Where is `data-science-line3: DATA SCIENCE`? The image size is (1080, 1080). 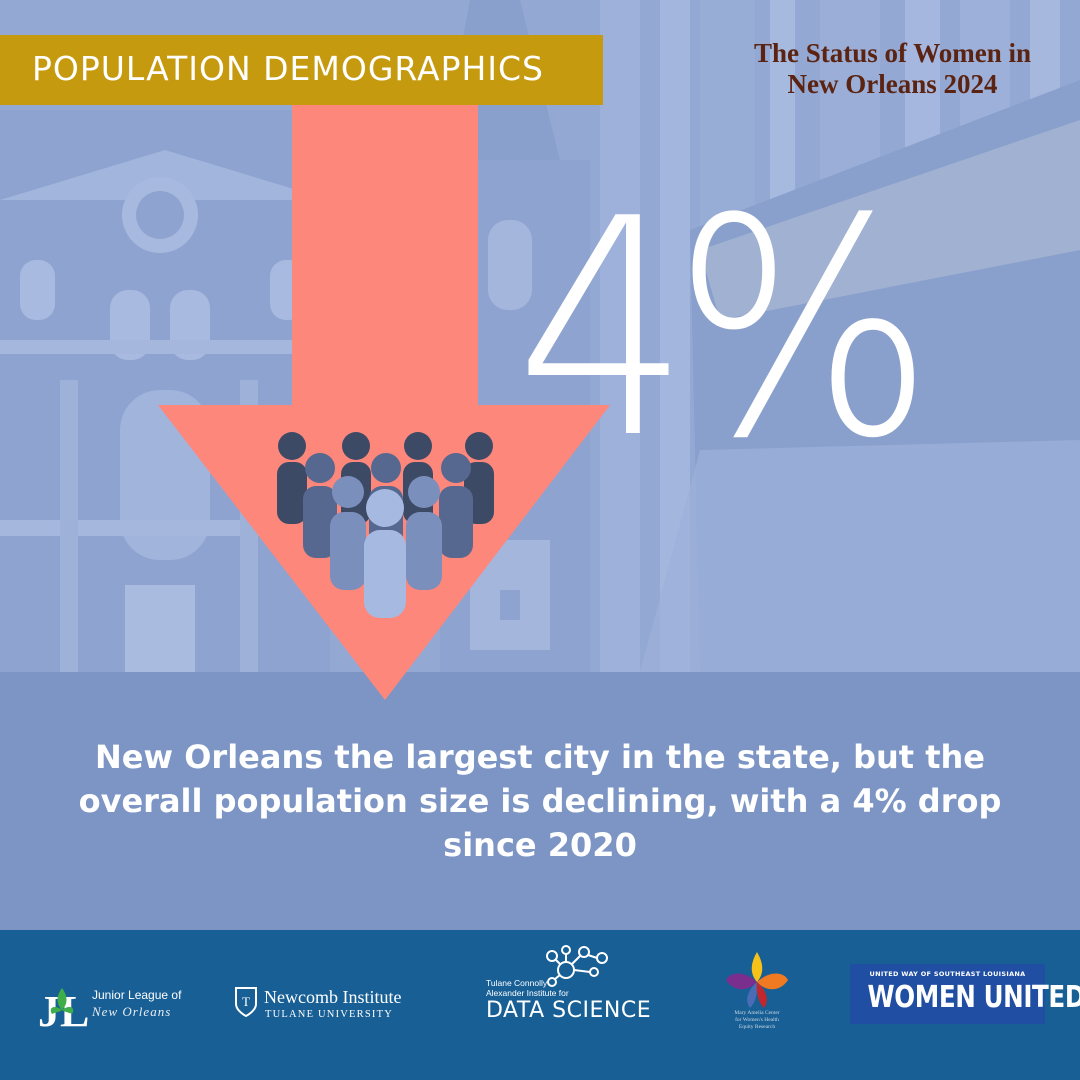 data-science-line3: DATA SCIENCE is located at coordinates (569, 1010).